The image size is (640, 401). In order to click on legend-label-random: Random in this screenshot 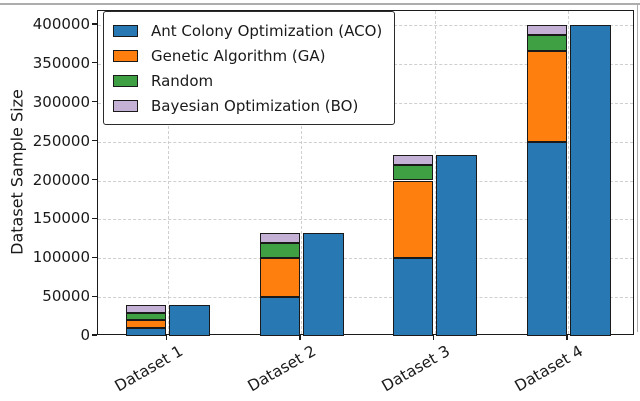, I will do `click(182, 80)`.